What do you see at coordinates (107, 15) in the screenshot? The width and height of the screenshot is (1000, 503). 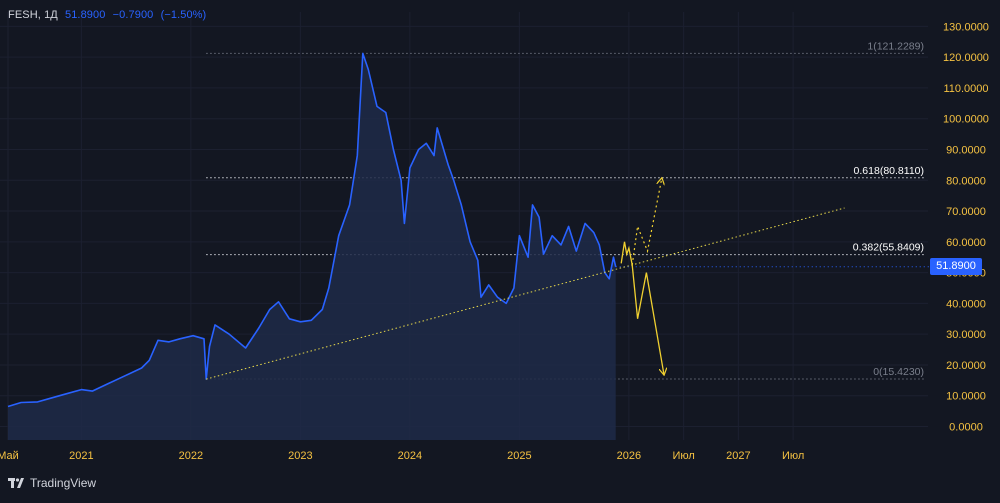 I see `symbol-legend: FESH, 1Д 51.8900 −0.7900 (−1.50%)` at bounding box center [107, 15].